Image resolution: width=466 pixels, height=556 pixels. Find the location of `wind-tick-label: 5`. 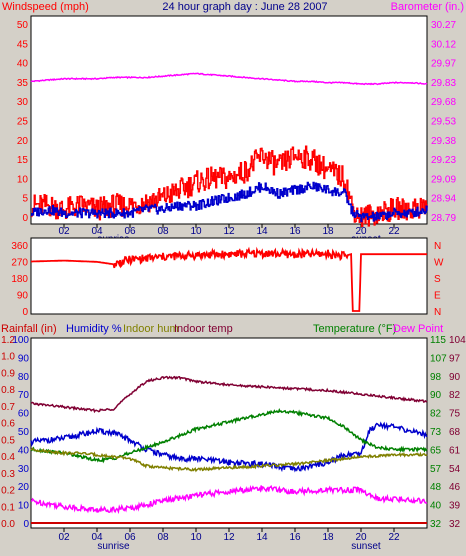

wind-tick-label: 5 is located at coordinates (25, 199).